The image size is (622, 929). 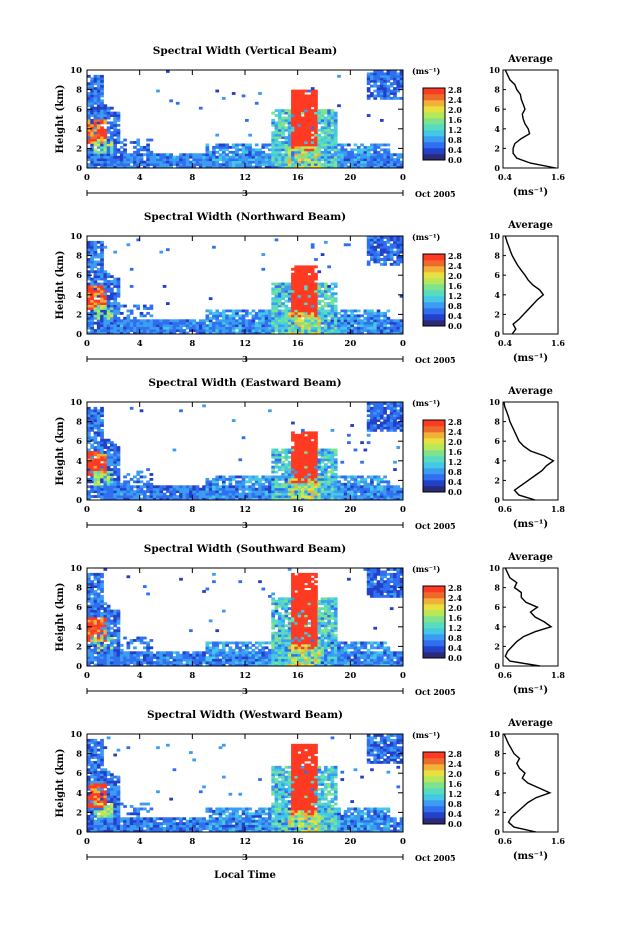 I want to click on average-x-tick-label: 0.4, so click(x=505, y=343).